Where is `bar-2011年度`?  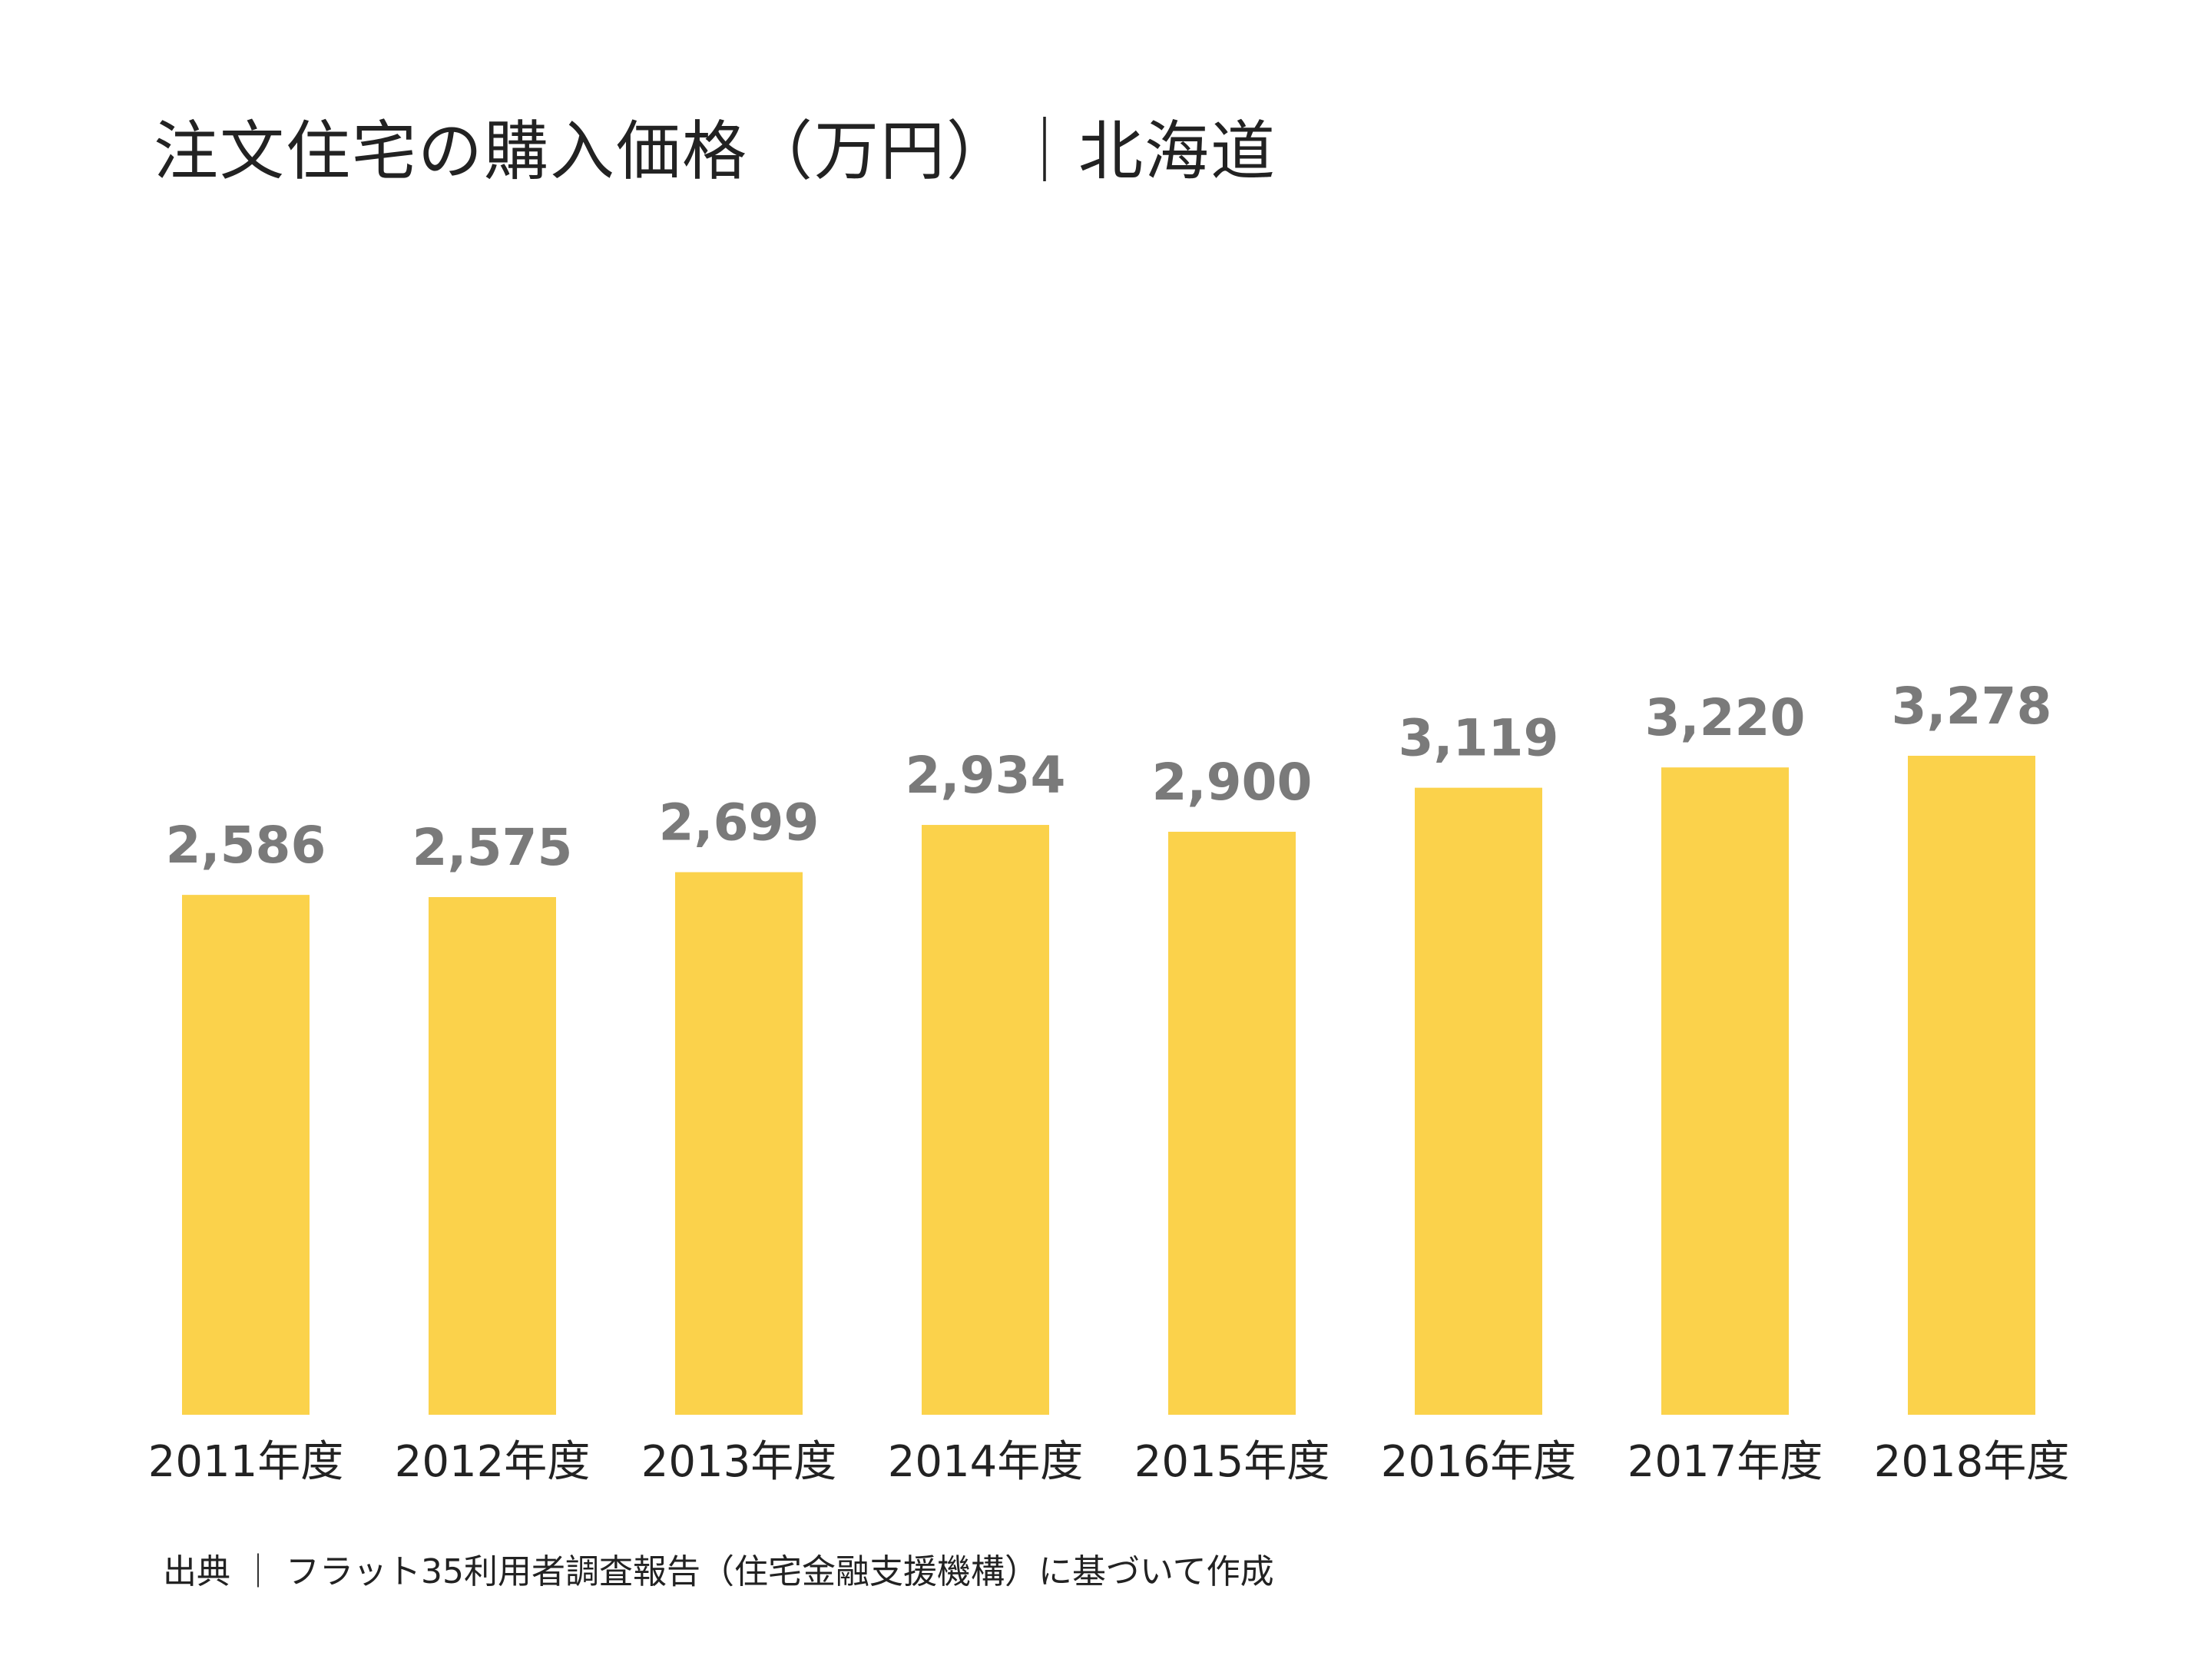 bar-2011年度 is located at coordinates (246, 1155).